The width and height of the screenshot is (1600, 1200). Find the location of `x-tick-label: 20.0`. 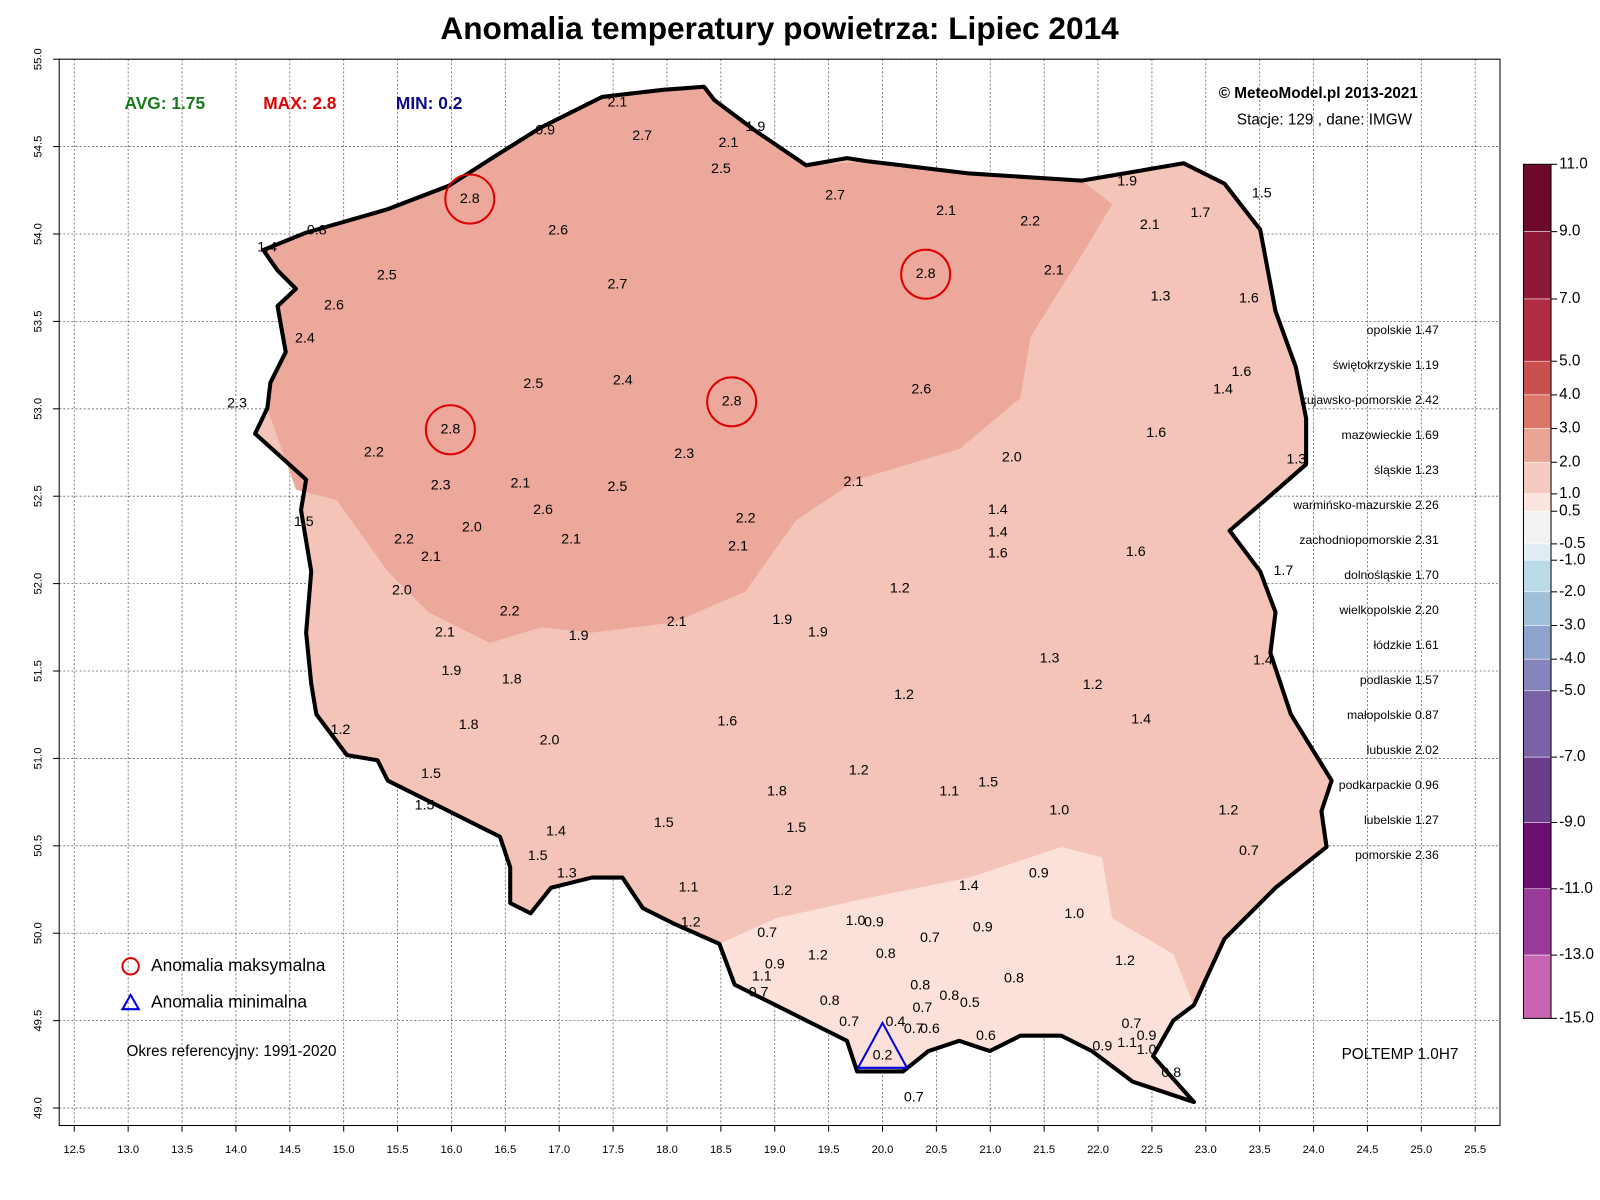

x-tick-label: 20.0 is located at coordinates (883, 1150).